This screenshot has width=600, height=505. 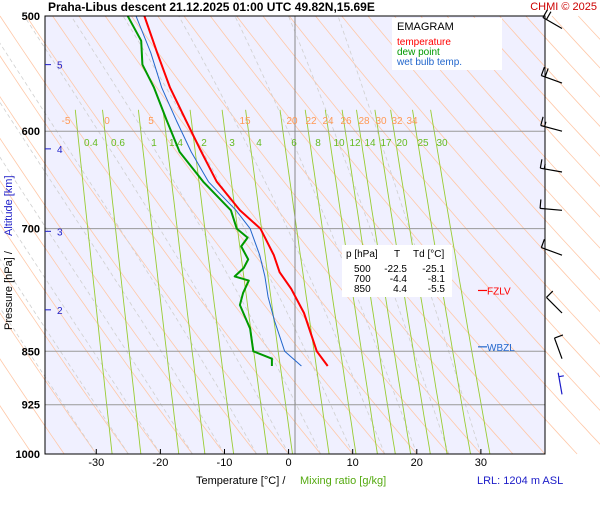 I want to click on temperature-tick-label: -10, so click(x=225, y=463).